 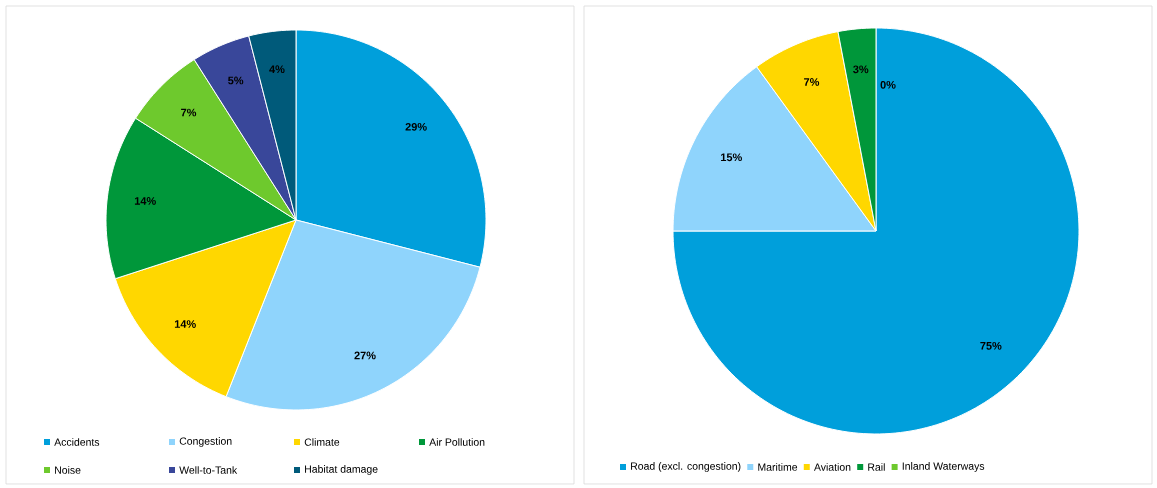 What do you see at coordinates (68, 470) in the screenshot?
I see `legend-label: Noise` at bounding box center [68, 470].